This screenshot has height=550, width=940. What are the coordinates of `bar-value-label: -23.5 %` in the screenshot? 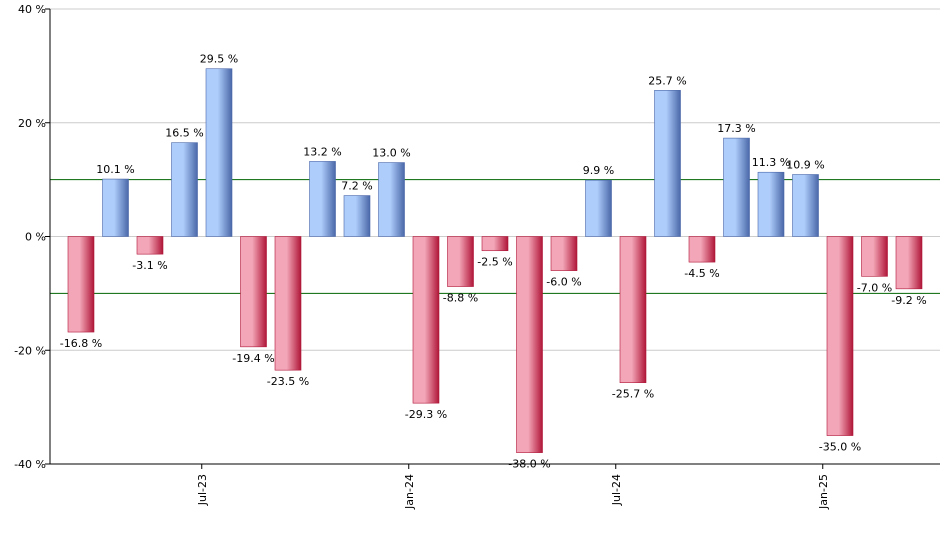 It's located at (288, 381).